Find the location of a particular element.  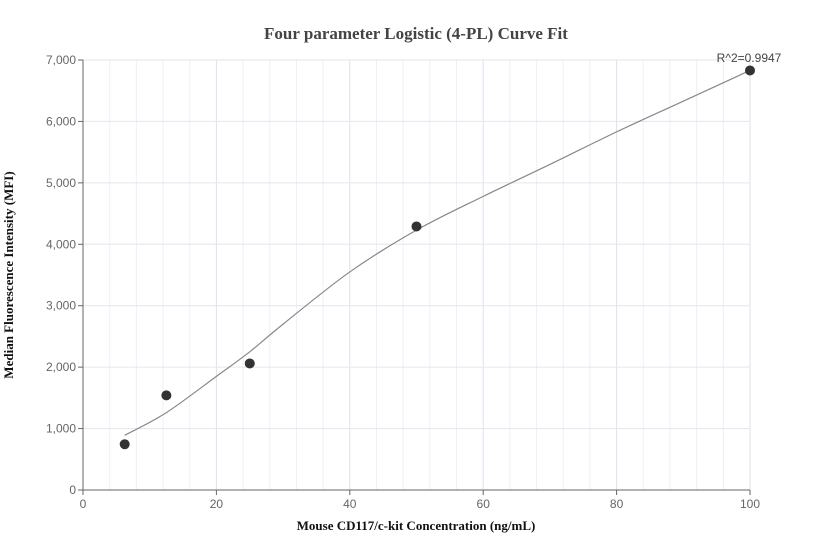

y-tick-label: 0 is located at coordinates (72, 490).